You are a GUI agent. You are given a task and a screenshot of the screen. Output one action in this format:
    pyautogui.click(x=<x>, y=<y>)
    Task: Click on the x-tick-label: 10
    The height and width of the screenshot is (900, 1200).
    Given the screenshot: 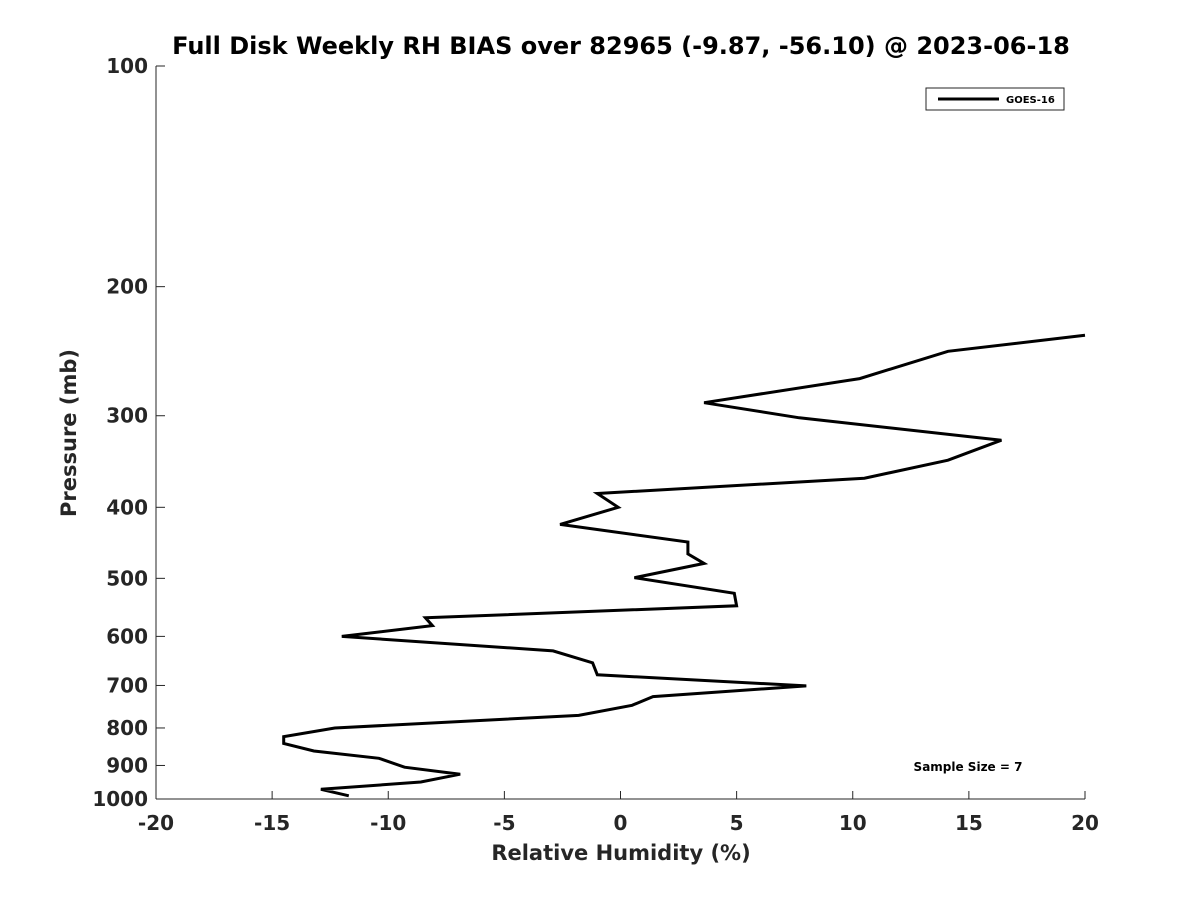 What is the action you would take?
    pyautogui.click(x=853, y=823)
    